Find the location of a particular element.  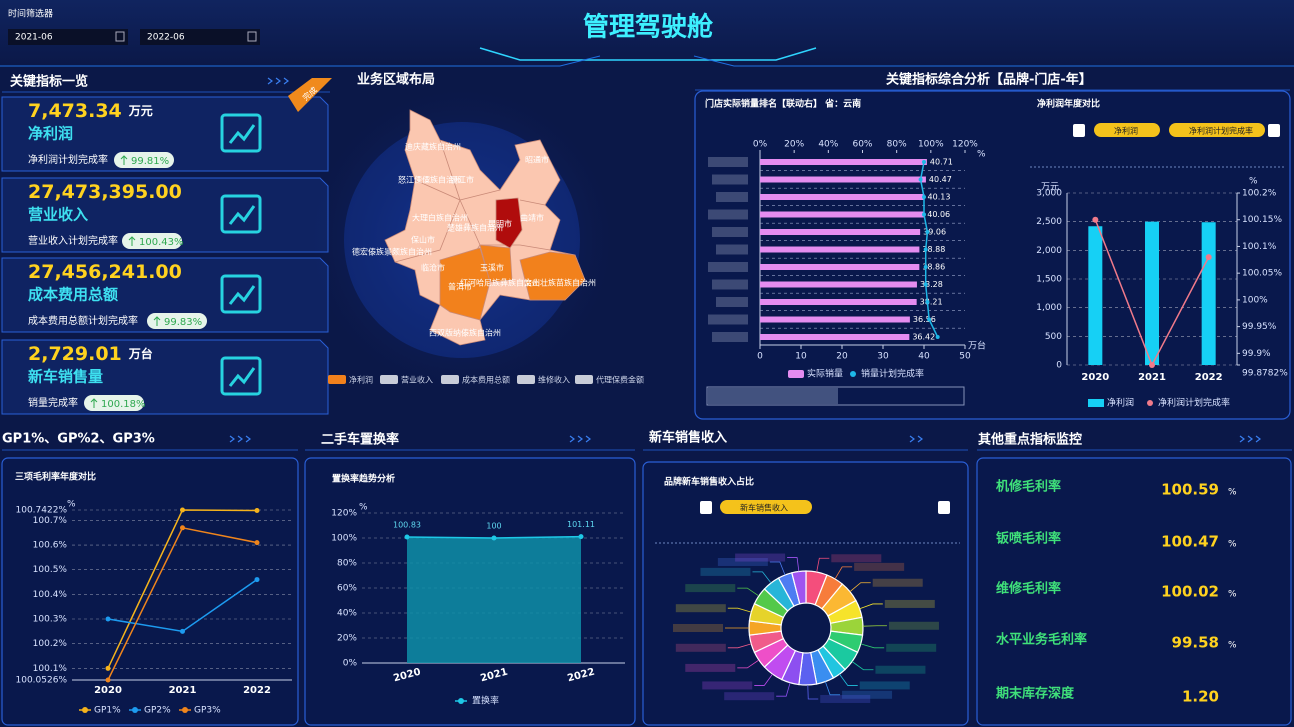

panel-title: GP1%、GP%2、GP3% is located at coordinates (78, 439).